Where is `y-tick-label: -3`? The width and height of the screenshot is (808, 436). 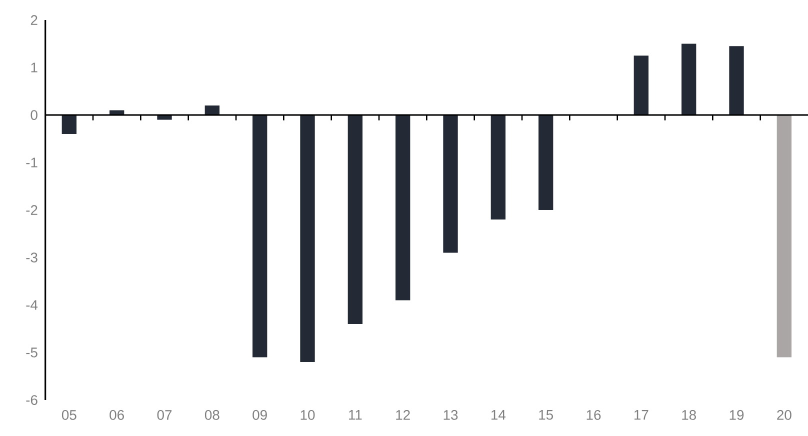 y-tick-label: -3 is located at coordinates (32, 257).